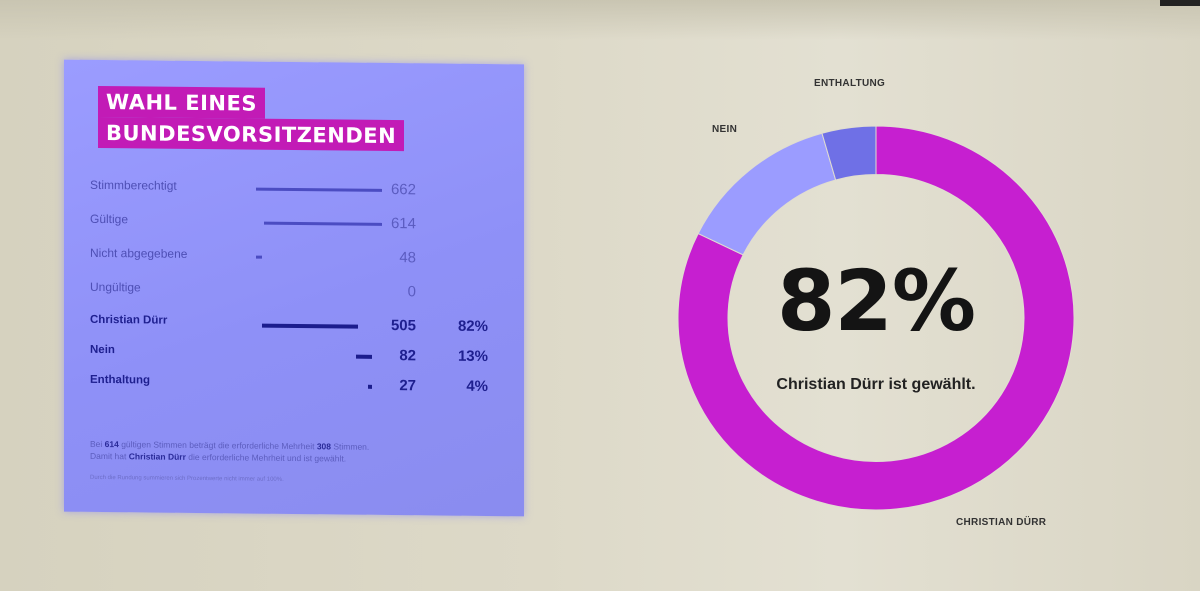 This screenshot has width=1200, height=591. Describe the element at coordinates (295, 388) in the screenshot. I see `table-row: Enthaltung 27 4%` at that location.